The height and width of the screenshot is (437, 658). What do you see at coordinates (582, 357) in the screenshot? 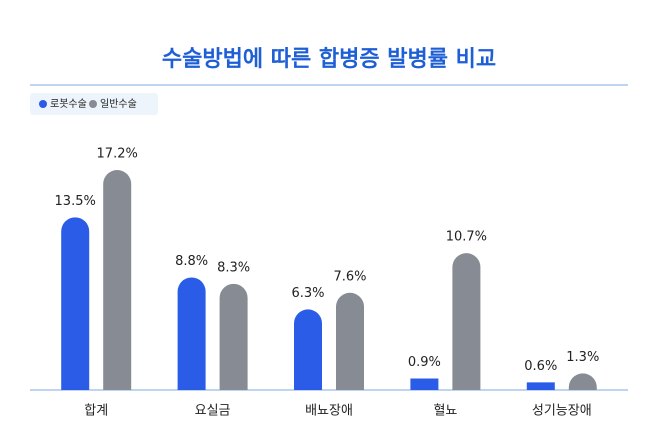
I see `value-label: 1.3%` at bounding box center [582, 357].